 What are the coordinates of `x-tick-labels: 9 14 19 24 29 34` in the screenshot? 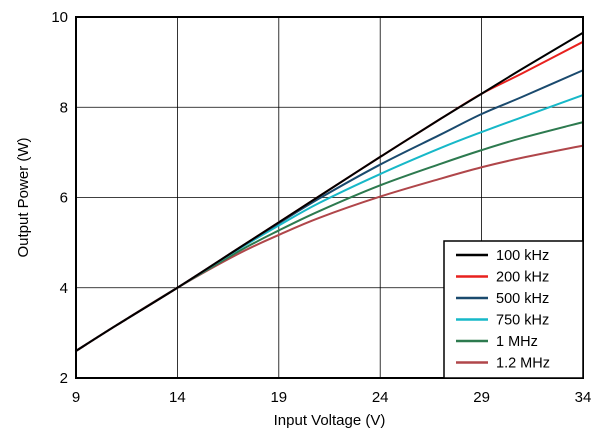 It's located at (332, 397).